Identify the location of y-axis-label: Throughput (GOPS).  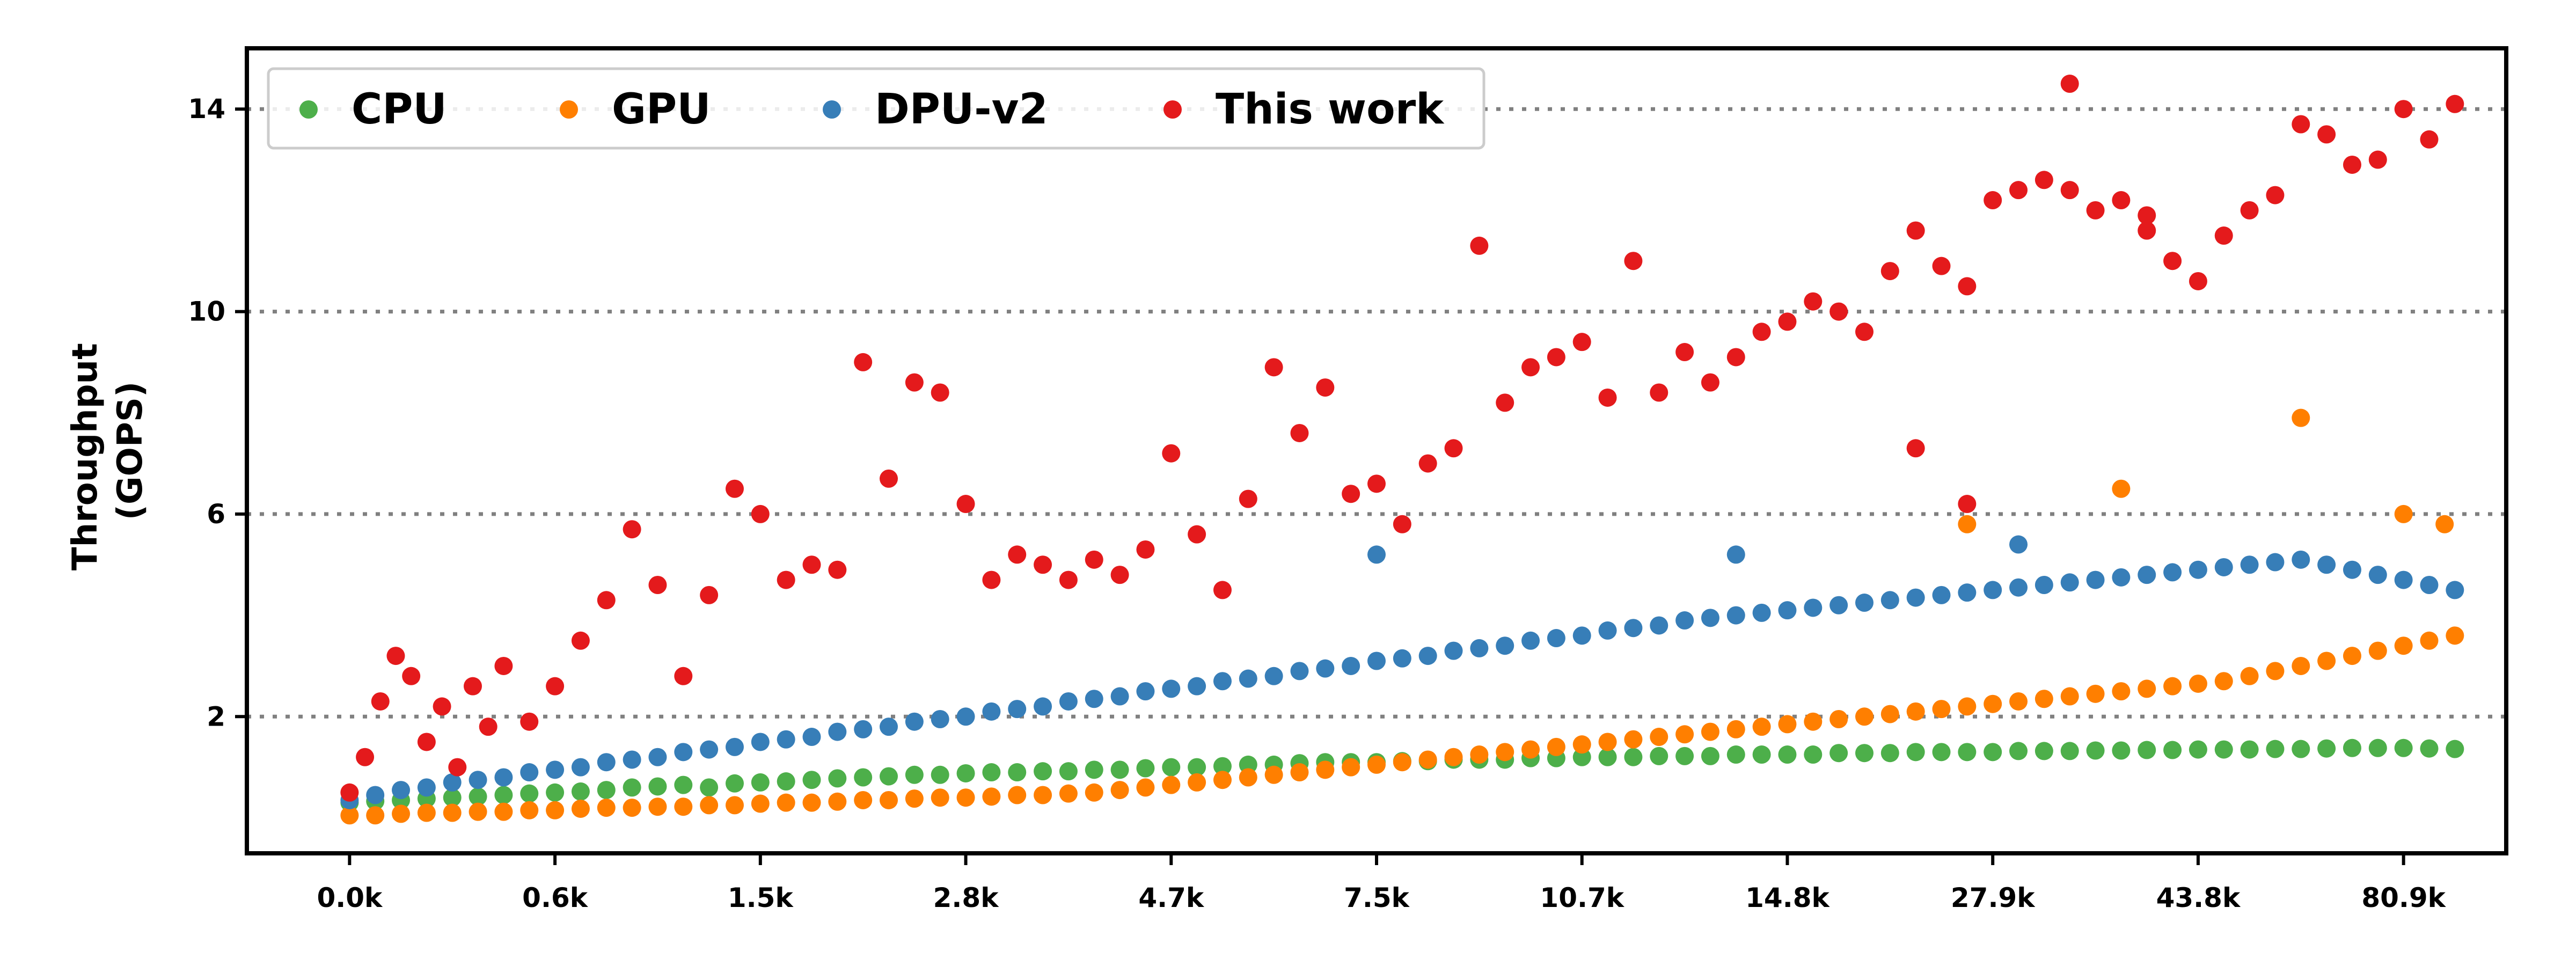
(107, 450).